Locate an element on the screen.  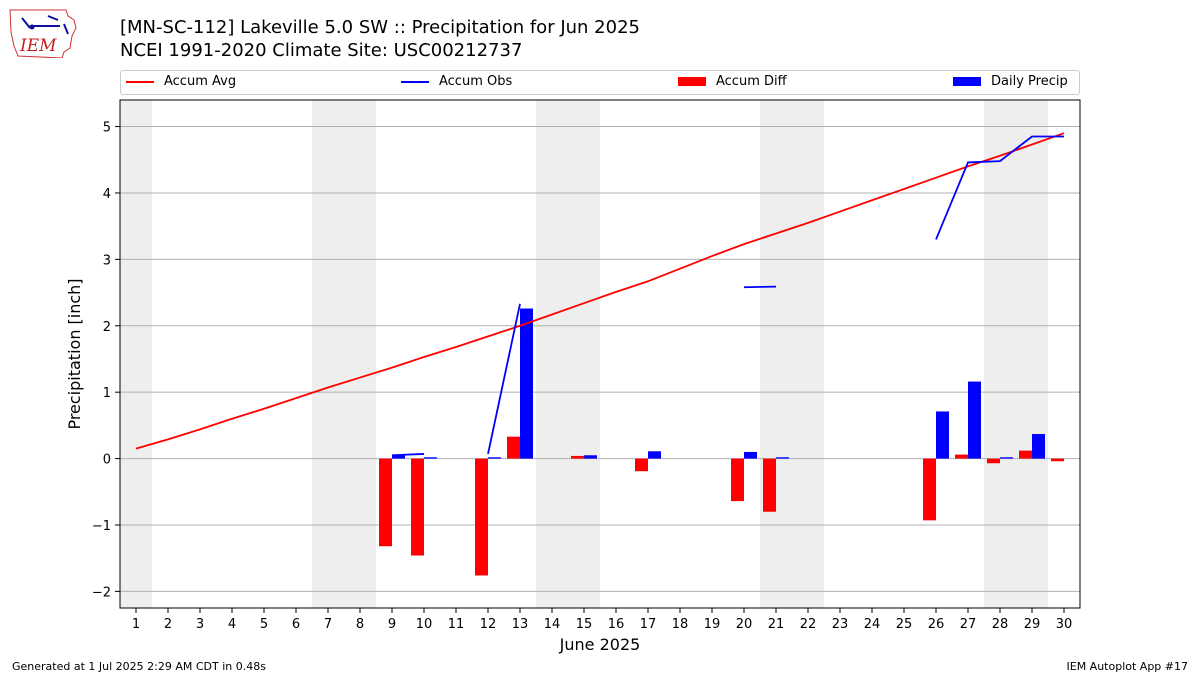
y-tick-label: 5 is located at coordinates (107, 128).